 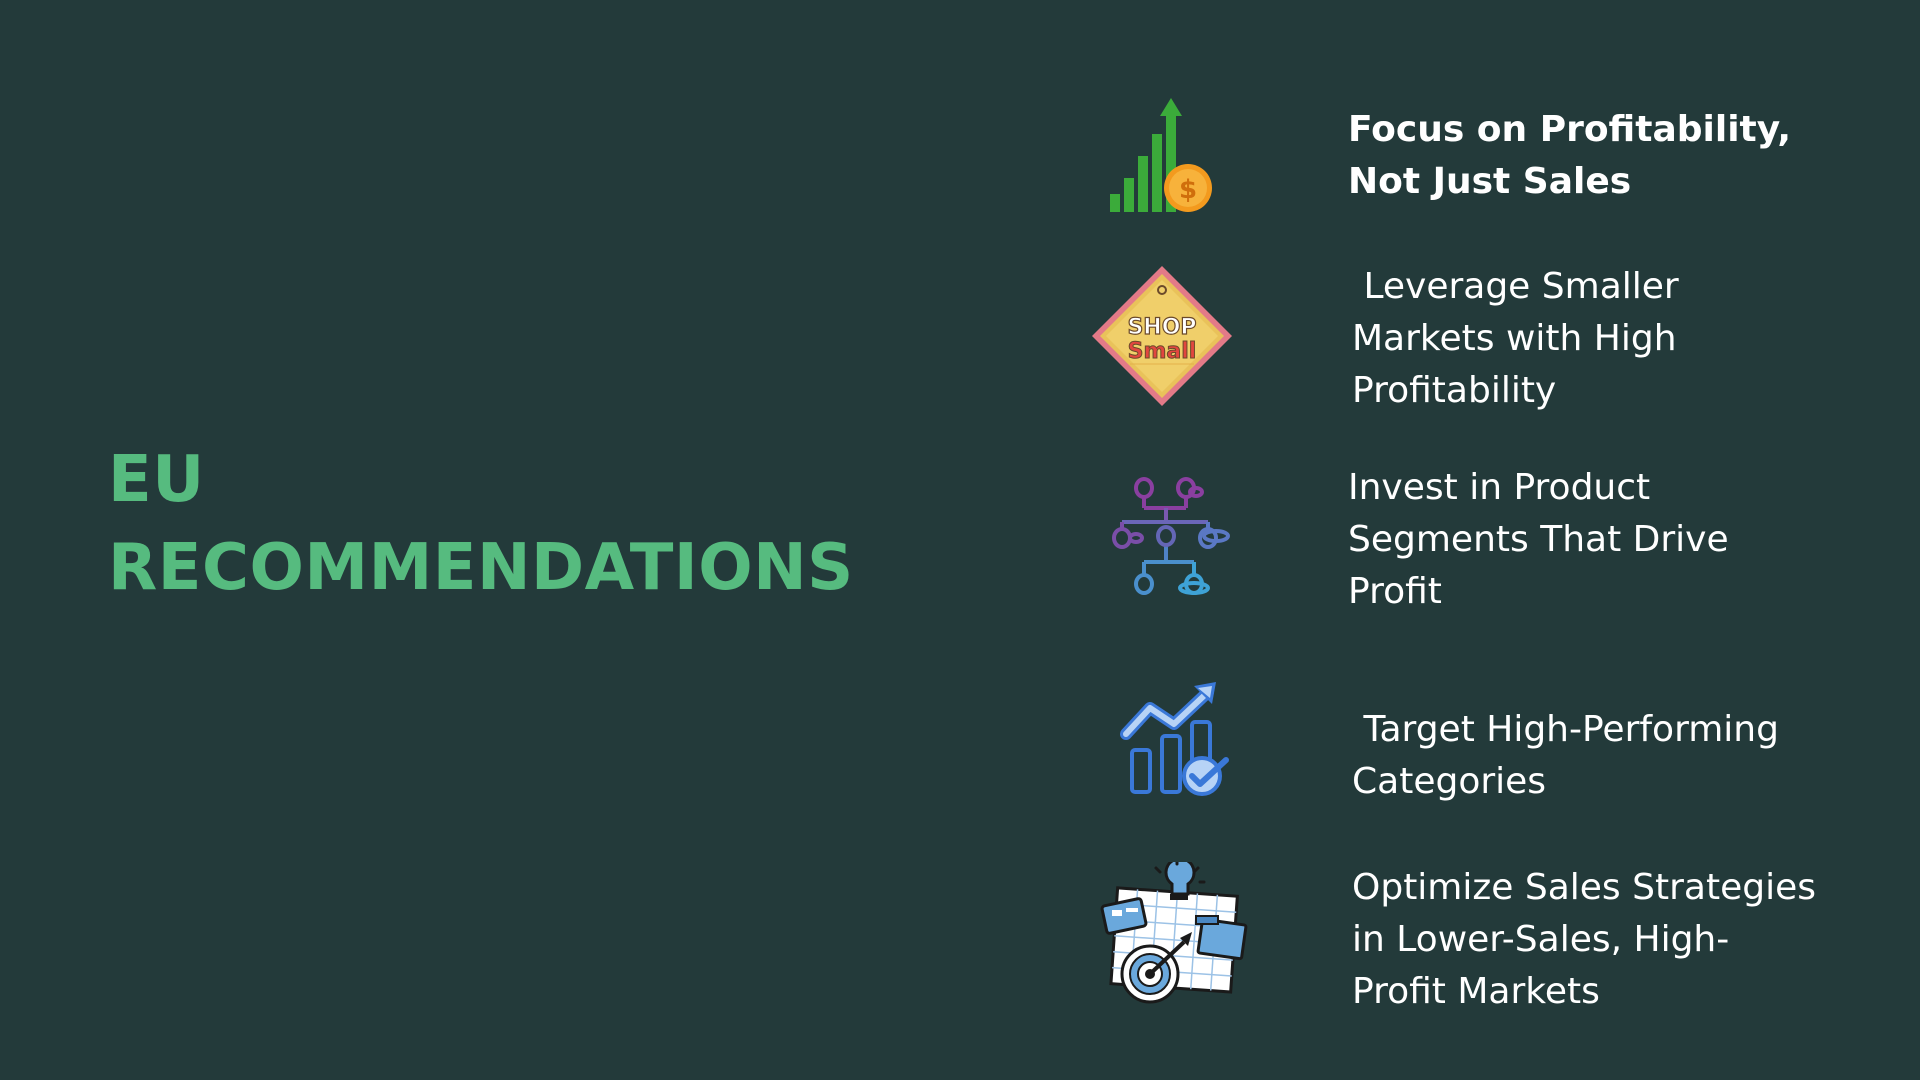 What do you see at coordinates (1449, 781) in the screenshot?
I see `recommendation-4-line-2: Categories` at bounding box center [1449, 781].